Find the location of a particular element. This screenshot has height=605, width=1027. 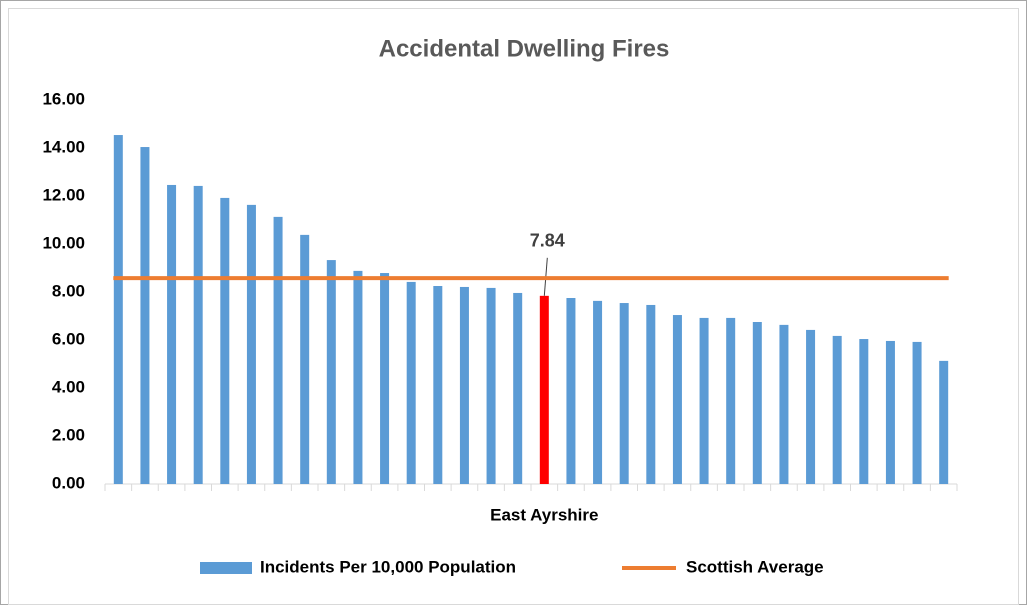

y-tick-label: 0.00 is located at coordinates (68, 482).